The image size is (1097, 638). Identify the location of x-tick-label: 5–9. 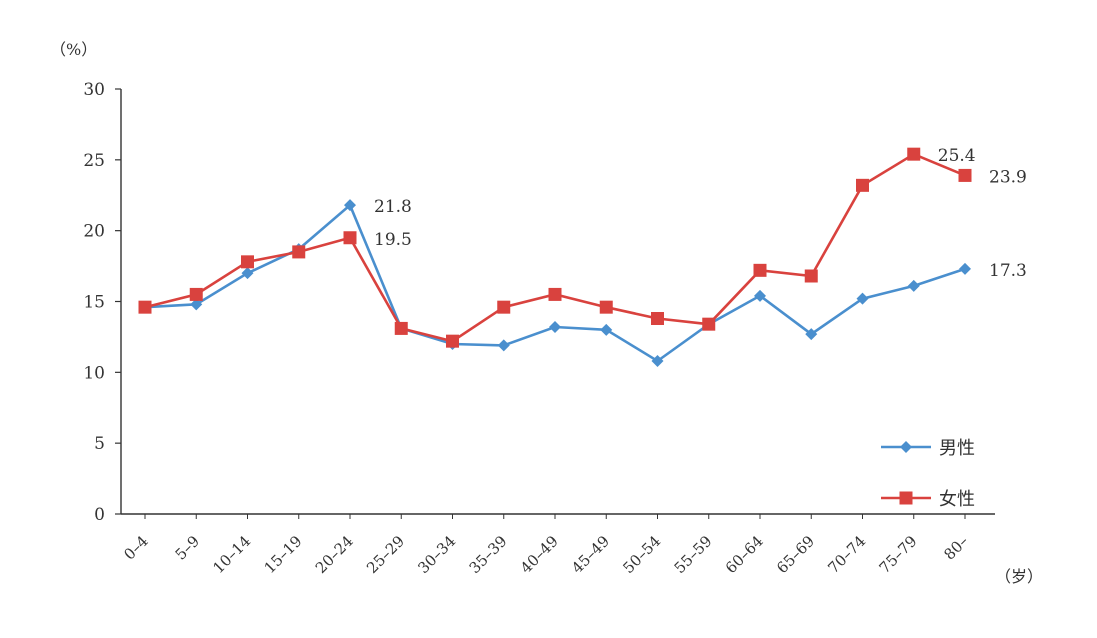
(188, 548).